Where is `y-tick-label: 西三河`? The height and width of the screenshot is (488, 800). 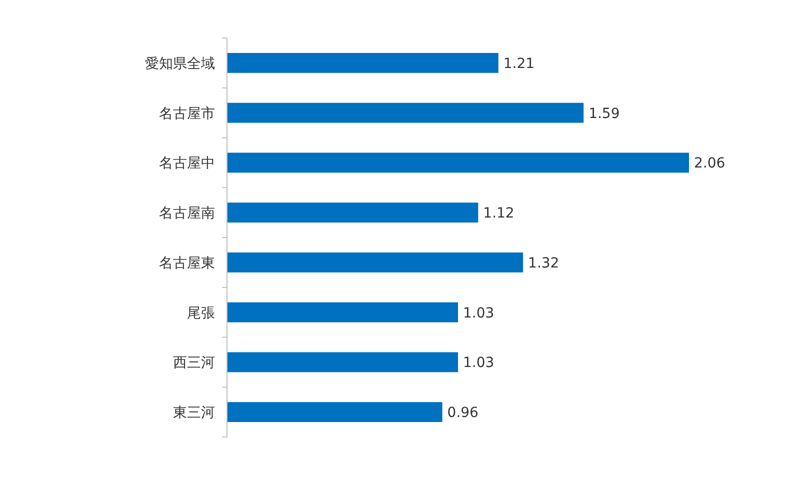
y-tick-label: 西三河 is located at coordinates (194, 363).